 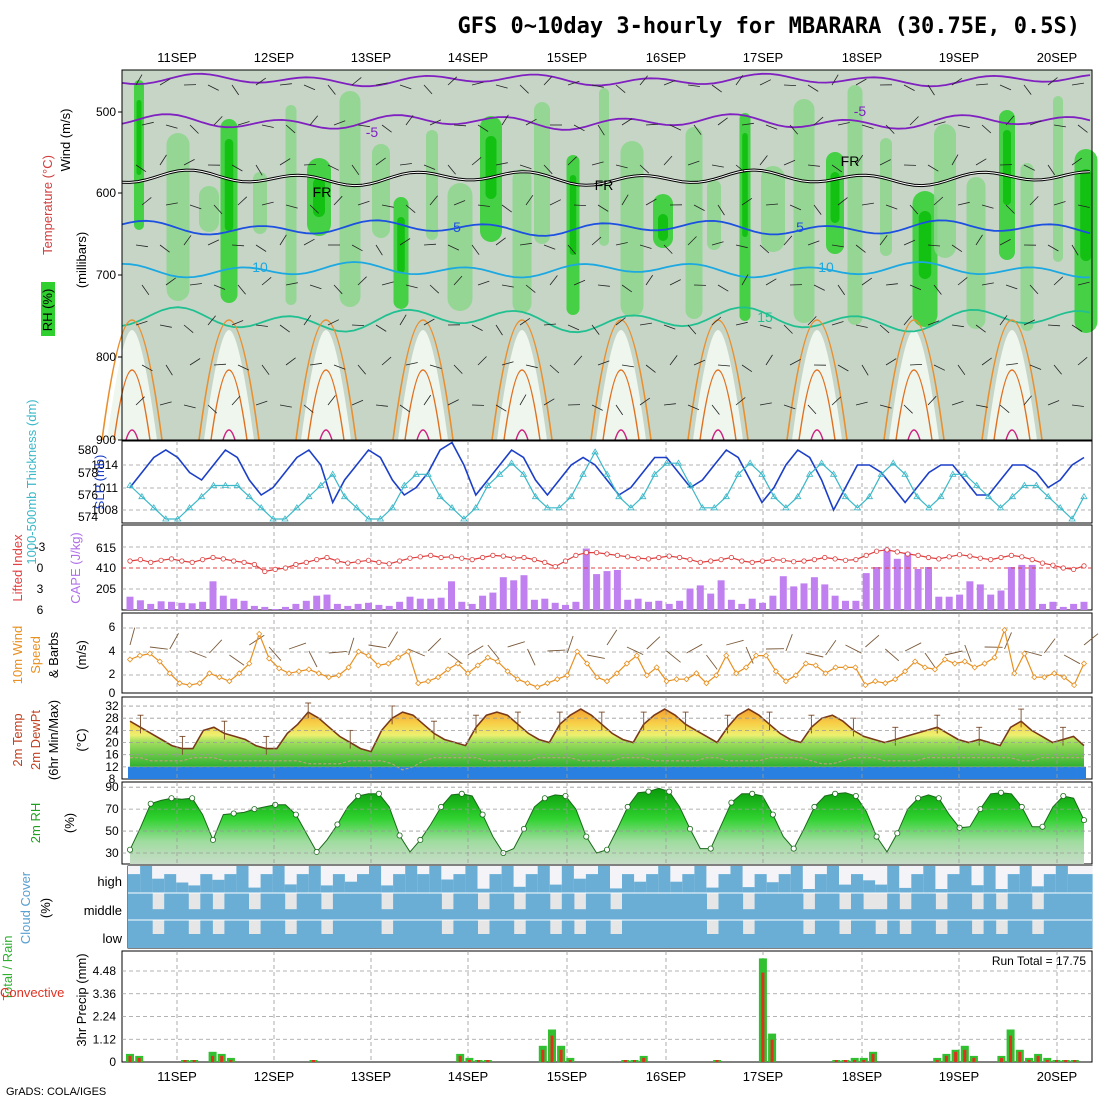 What do you see at coordinates (112, 820) in the screenshot?
I see `rh-ticks: 90 70 50 30` at bounding box center [112, 820].